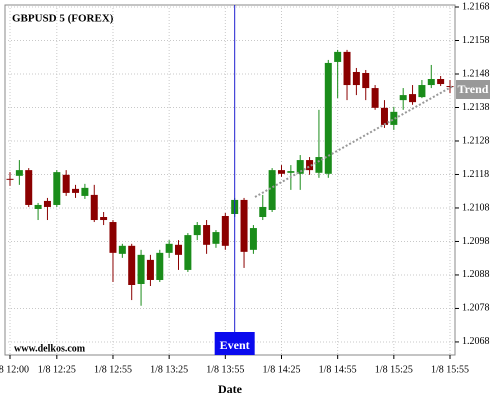 This screenshot has width=500, height=400. Describe the element at coordinates (475, 174) in the screenshot. I see `y-tick-label: 1.2118` at that location.